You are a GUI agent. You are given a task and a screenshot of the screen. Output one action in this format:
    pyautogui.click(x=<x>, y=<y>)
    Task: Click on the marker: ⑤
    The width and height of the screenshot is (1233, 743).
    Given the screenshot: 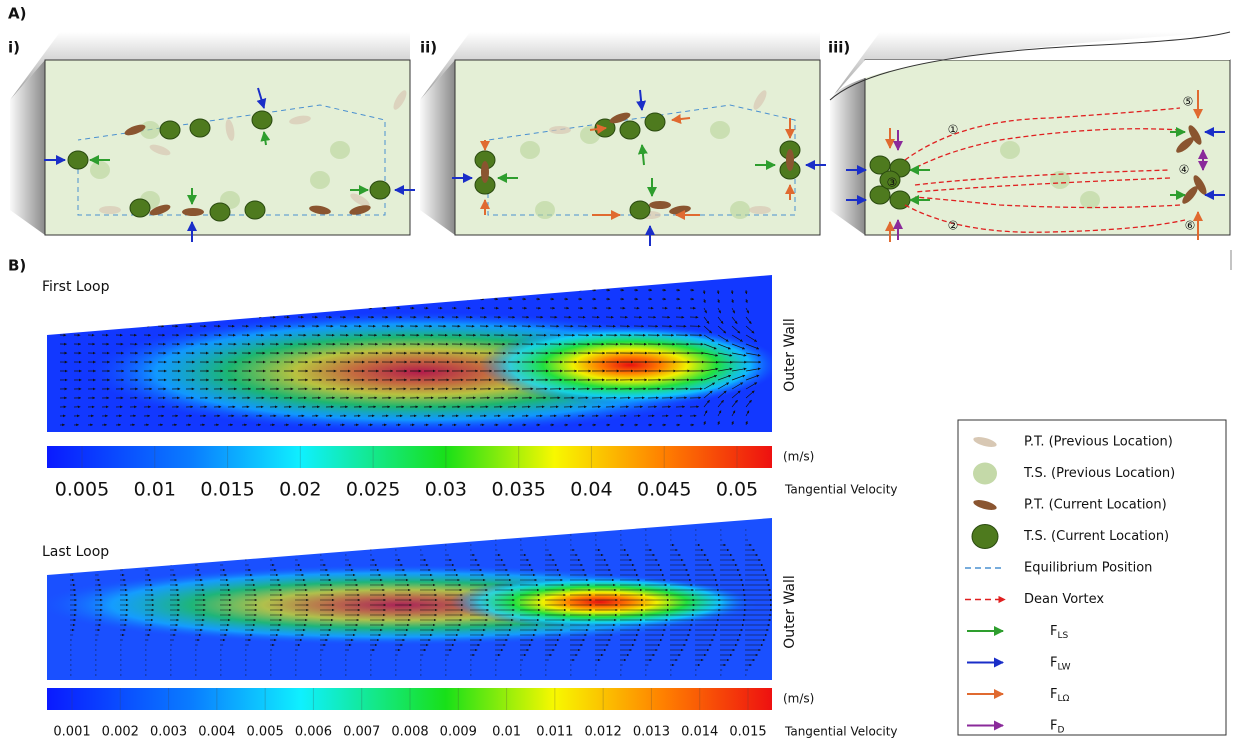 What is the action you would take?
    pyautogui.click(x=1188, y=102)
    